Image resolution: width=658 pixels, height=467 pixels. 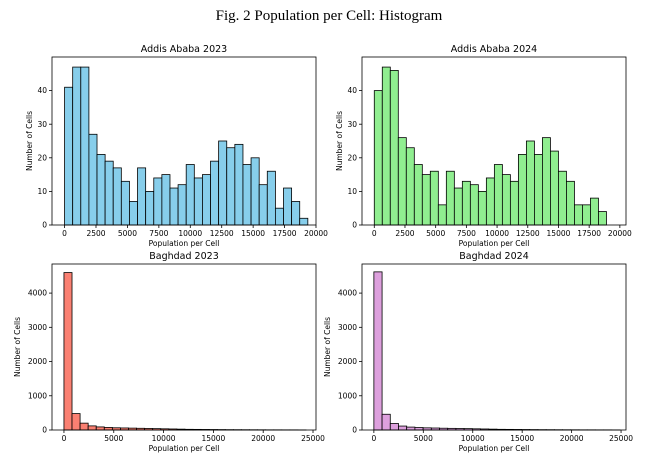 What do you see at coordinates (329, 16) in the screenshot?
I see `figure-title: Fig. 2 Population per Cell: Histogram` at bounding box center [329, 16].